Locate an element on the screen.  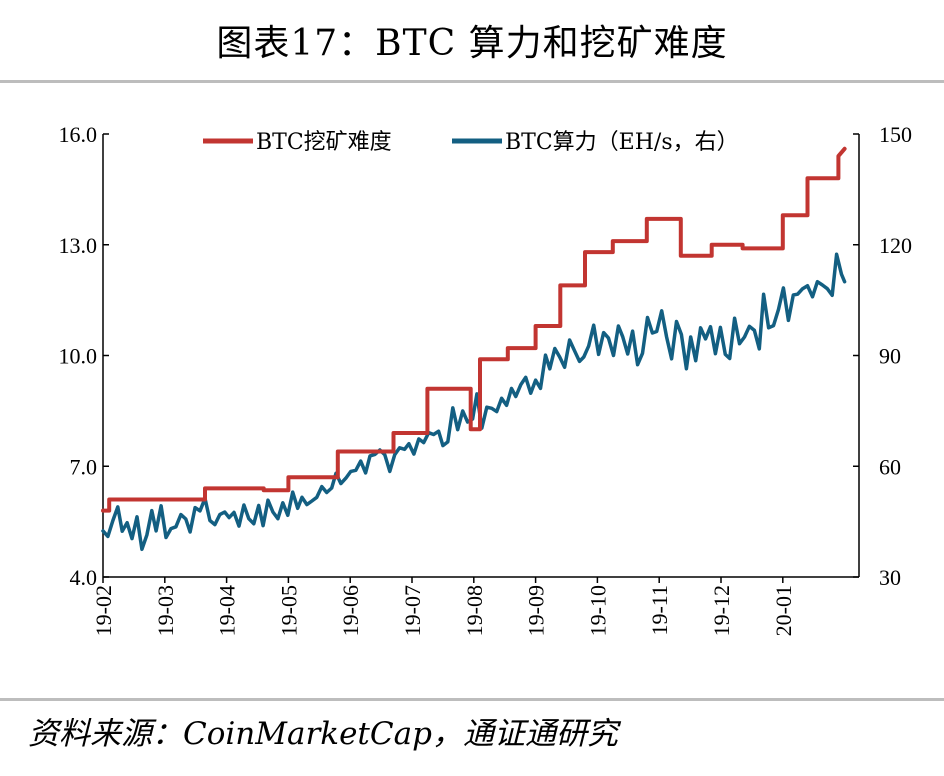
legend-difficulty-label: BTC挖矿难度 is located at coordinates (324, 142).